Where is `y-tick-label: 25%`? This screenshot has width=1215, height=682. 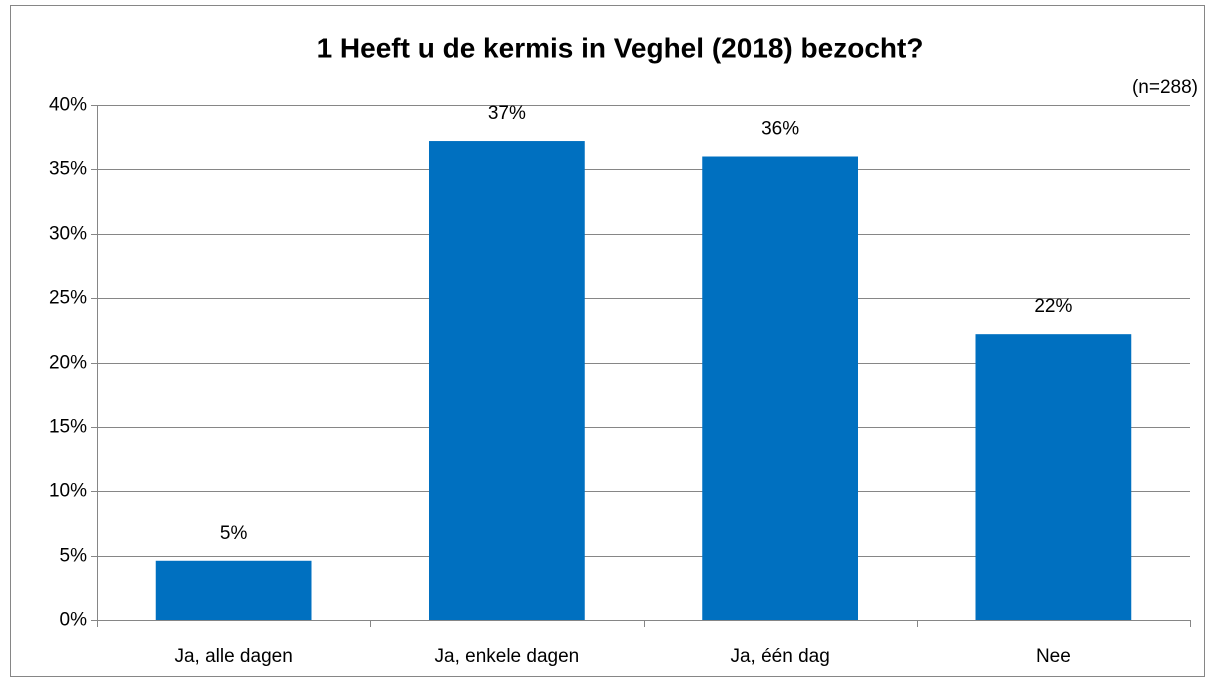
y-tick-label: 25% is located at coordinates (68, 298).